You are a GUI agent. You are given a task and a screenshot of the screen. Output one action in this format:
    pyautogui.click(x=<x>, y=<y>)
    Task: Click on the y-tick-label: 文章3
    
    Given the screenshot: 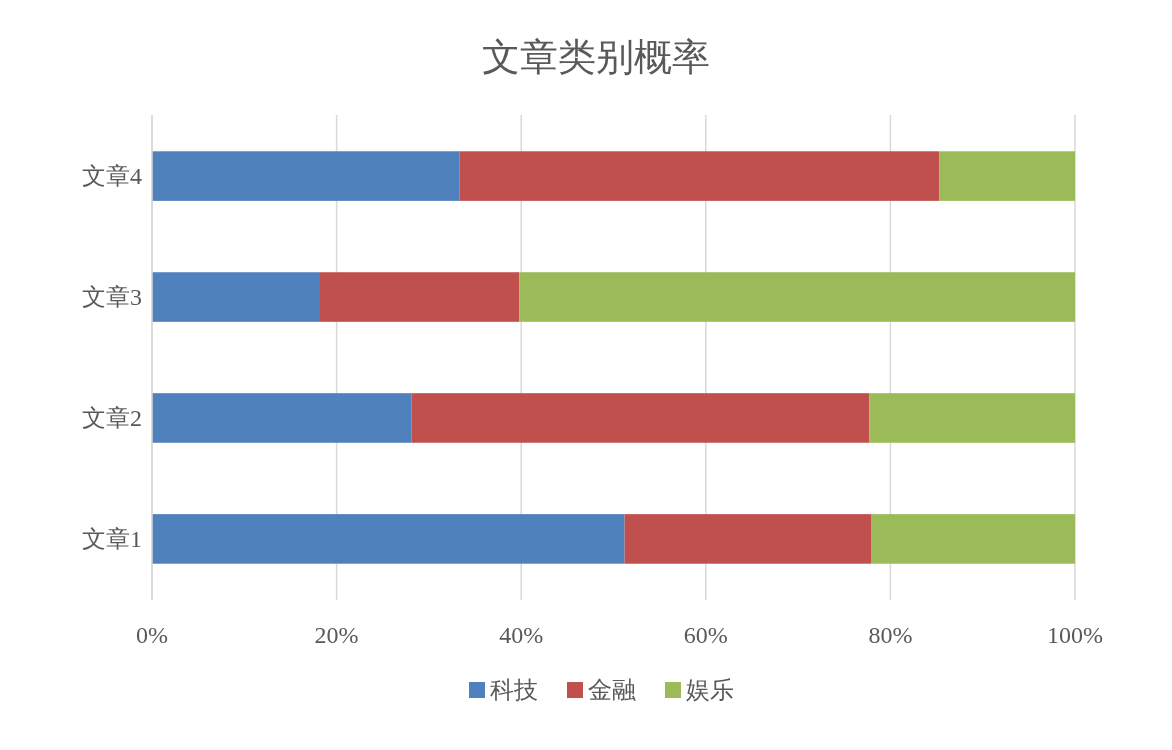 What is the action you would take?
    pyautogui.click(x=112, y=297)
    